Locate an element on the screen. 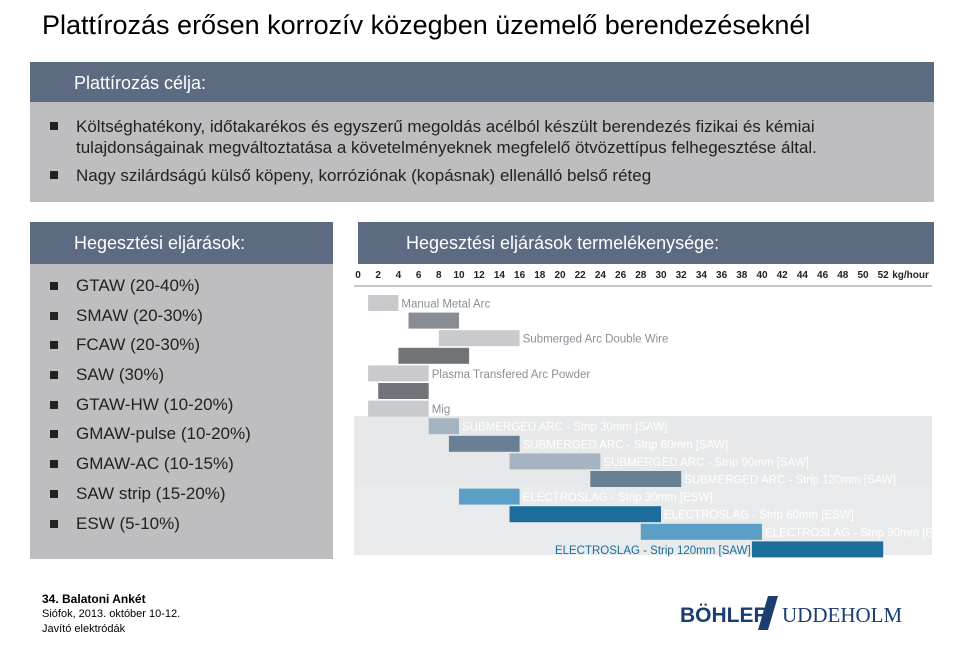 The image size is (960, 666). goal-heading: Plattírozás célja: is located at coordinates (482, 82).